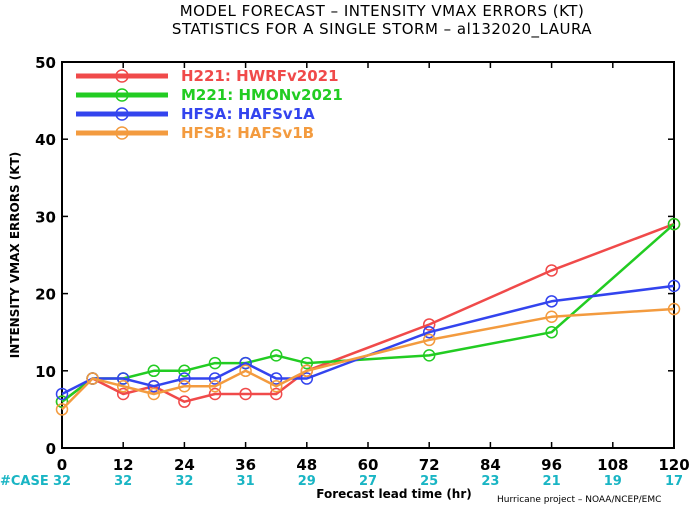 The height and width of the screenshot is (506, 700). Describe the element at coordinates (368, 481) in the screenshot. I see `case-count-value: 27` at that location.